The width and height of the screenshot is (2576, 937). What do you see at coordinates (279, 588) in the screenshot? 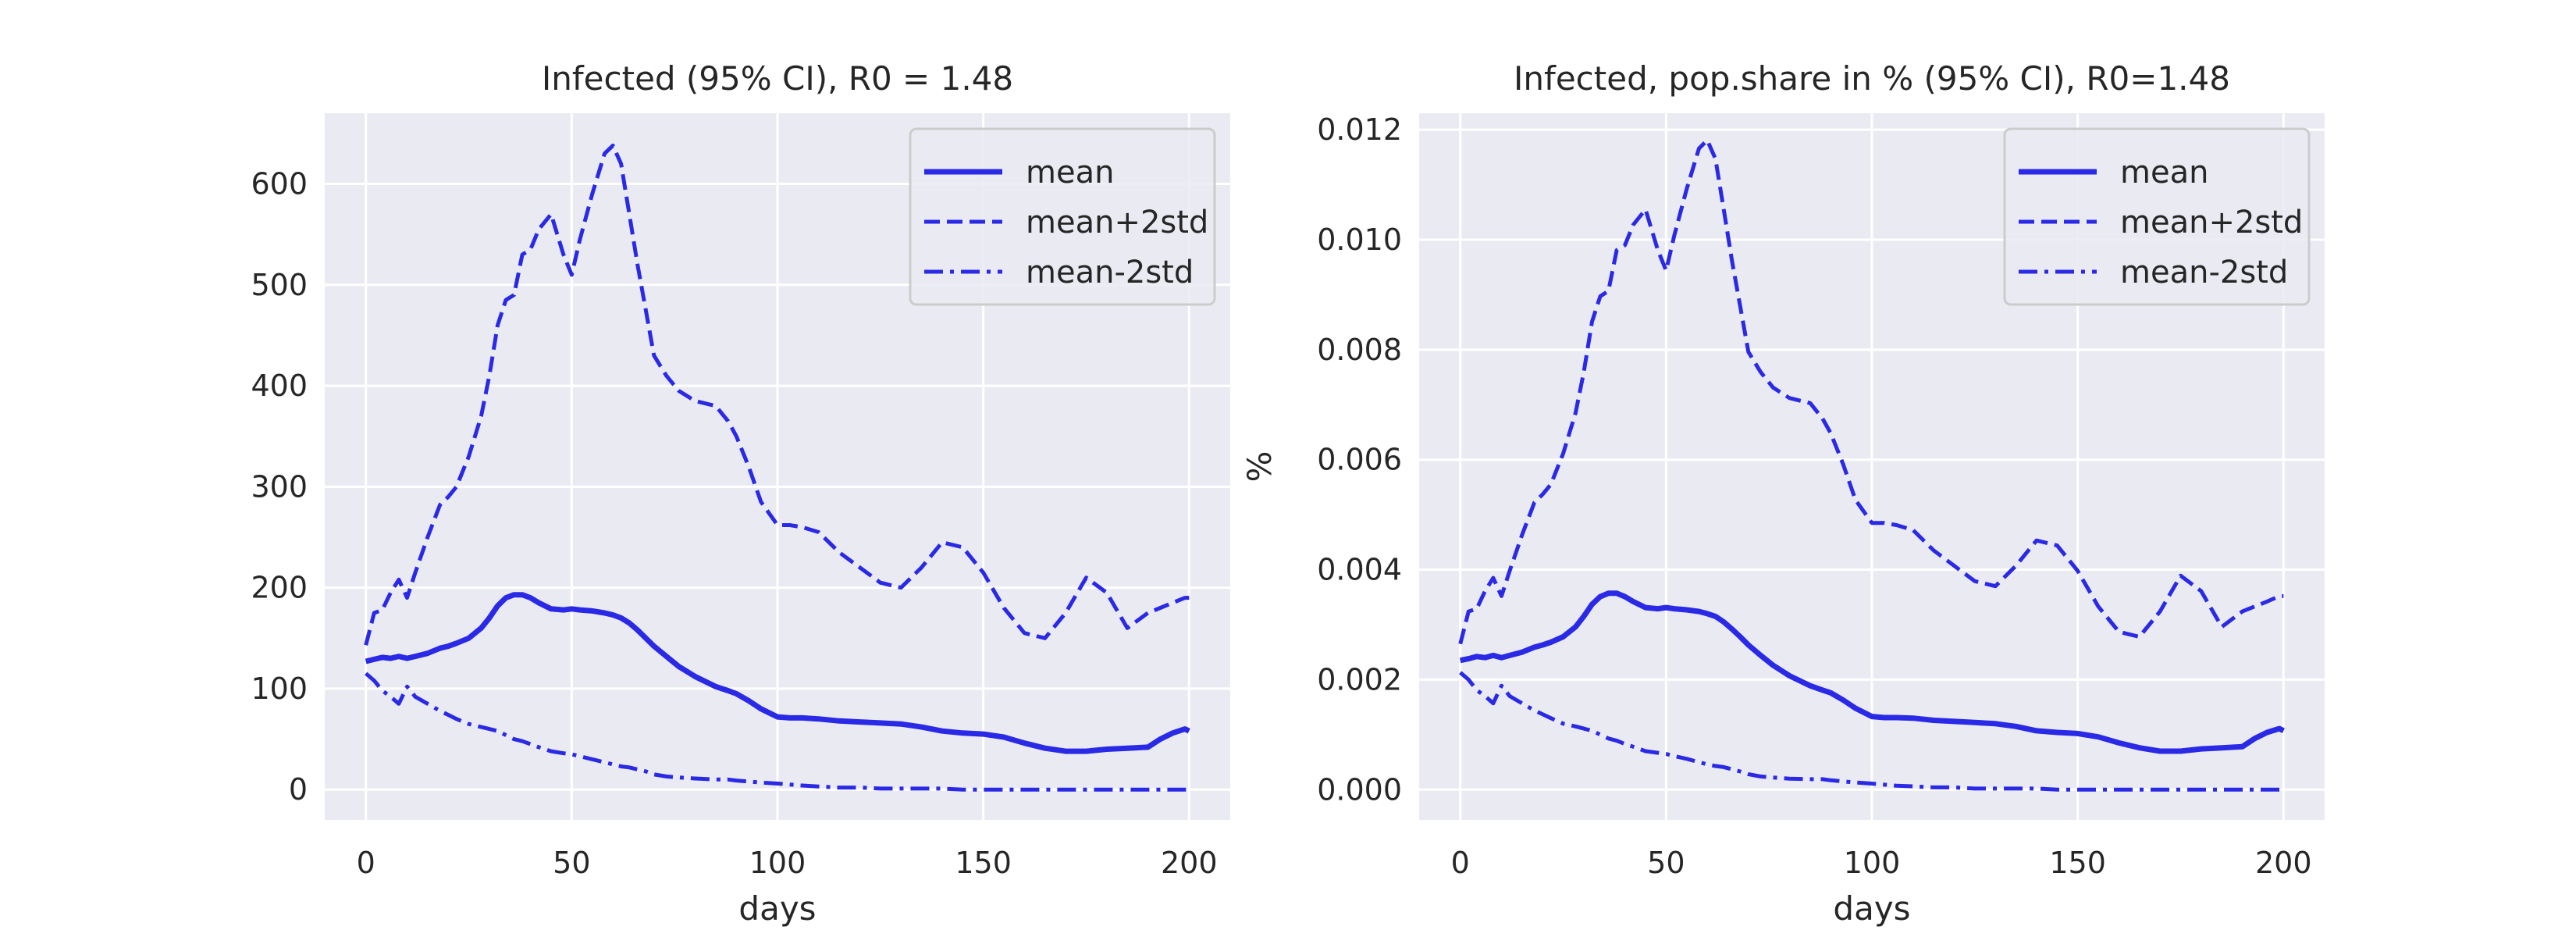
I see `y-tick-label: 200` at bounding box center [279, 588].